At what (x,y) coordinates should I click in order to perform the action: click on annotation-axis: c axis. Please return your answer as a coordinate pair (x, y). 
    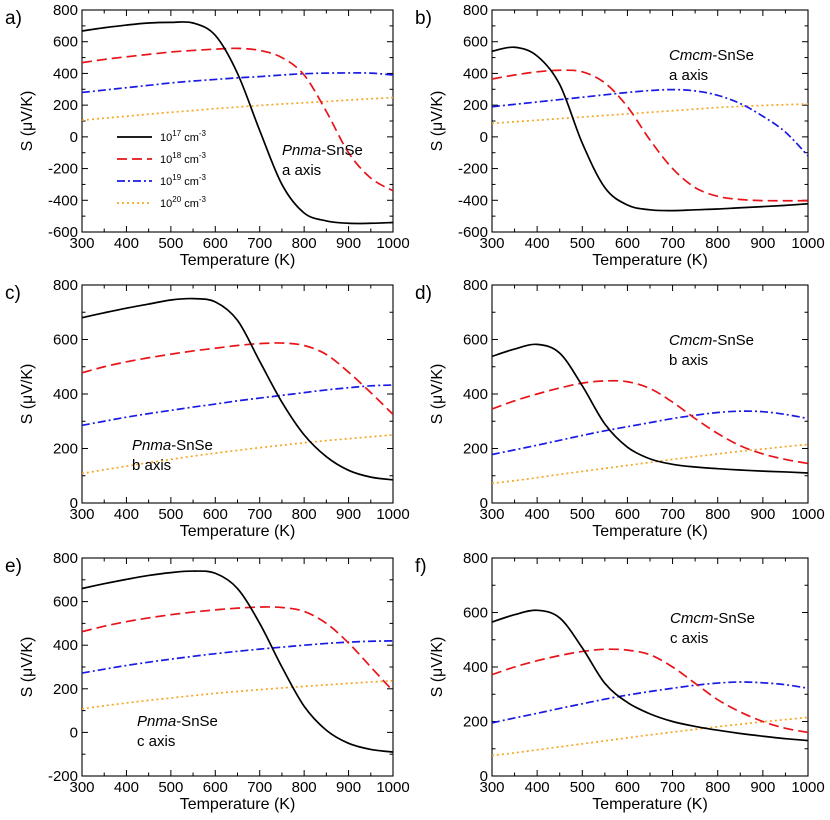
    Looking at the image, I should click on (156, 741).